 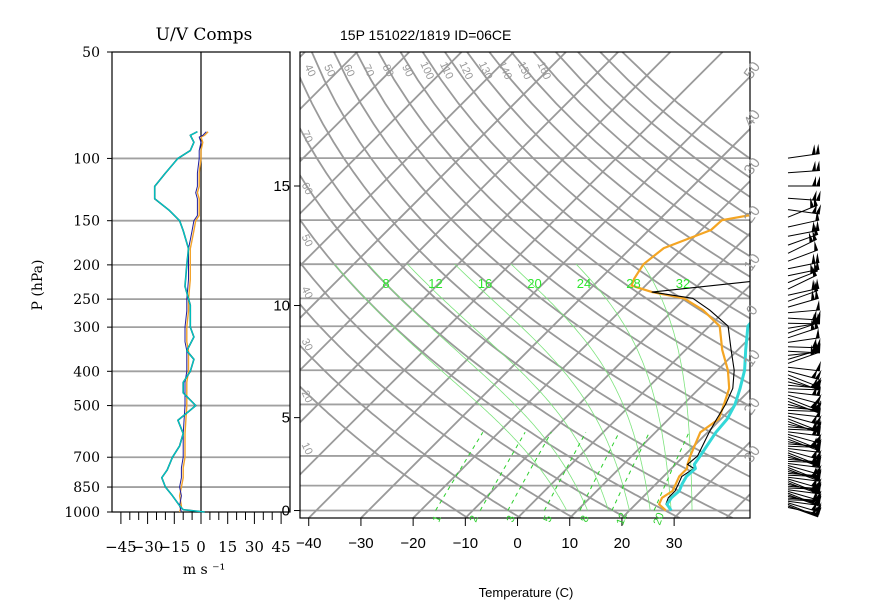 What do you see at coordinates (307, 397) in the screenshot?
I see `left-line-label: 20` at bounding box center [307, 397].